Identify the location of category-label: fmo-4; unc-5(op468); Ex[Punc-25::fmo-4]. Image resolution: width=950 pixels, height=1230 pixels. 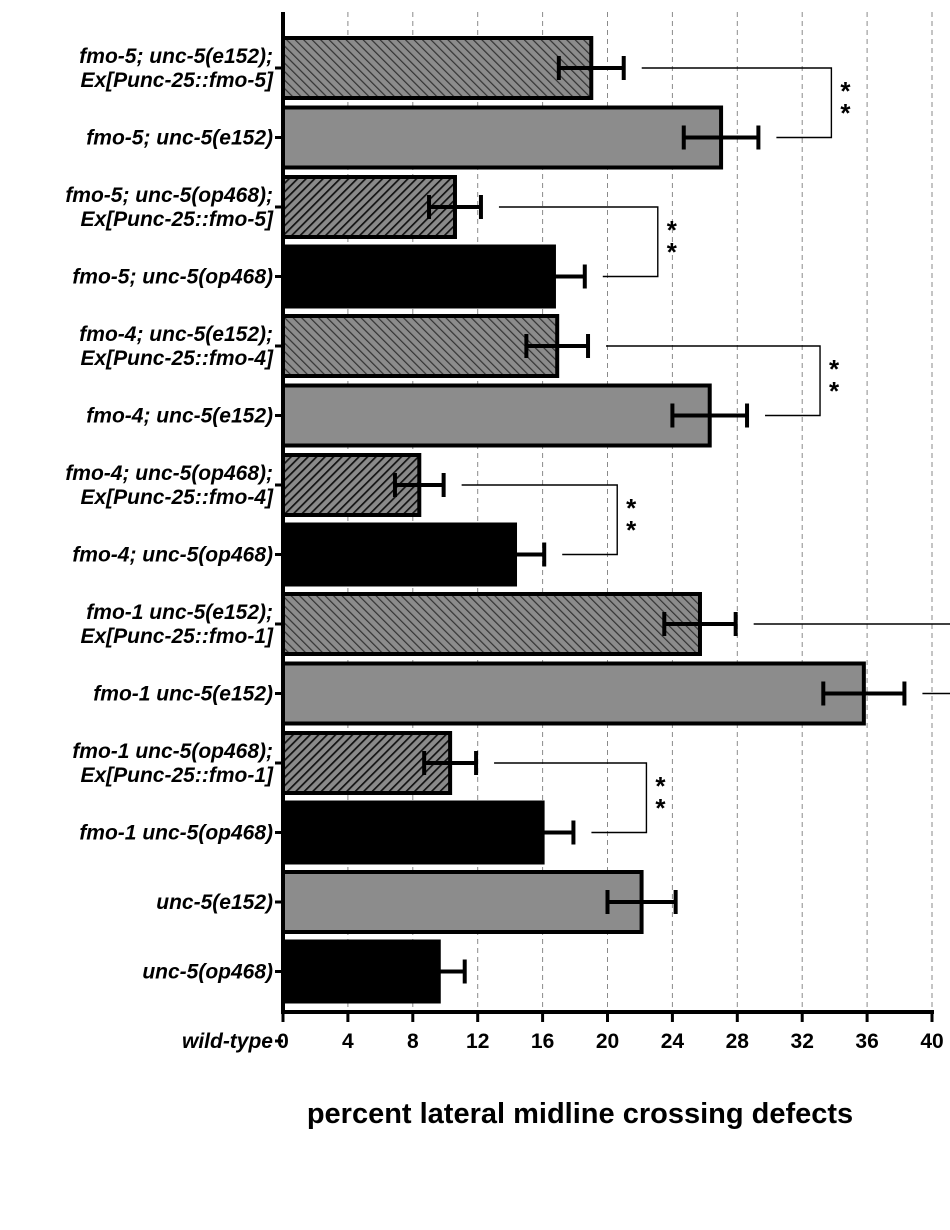
(169, 485).